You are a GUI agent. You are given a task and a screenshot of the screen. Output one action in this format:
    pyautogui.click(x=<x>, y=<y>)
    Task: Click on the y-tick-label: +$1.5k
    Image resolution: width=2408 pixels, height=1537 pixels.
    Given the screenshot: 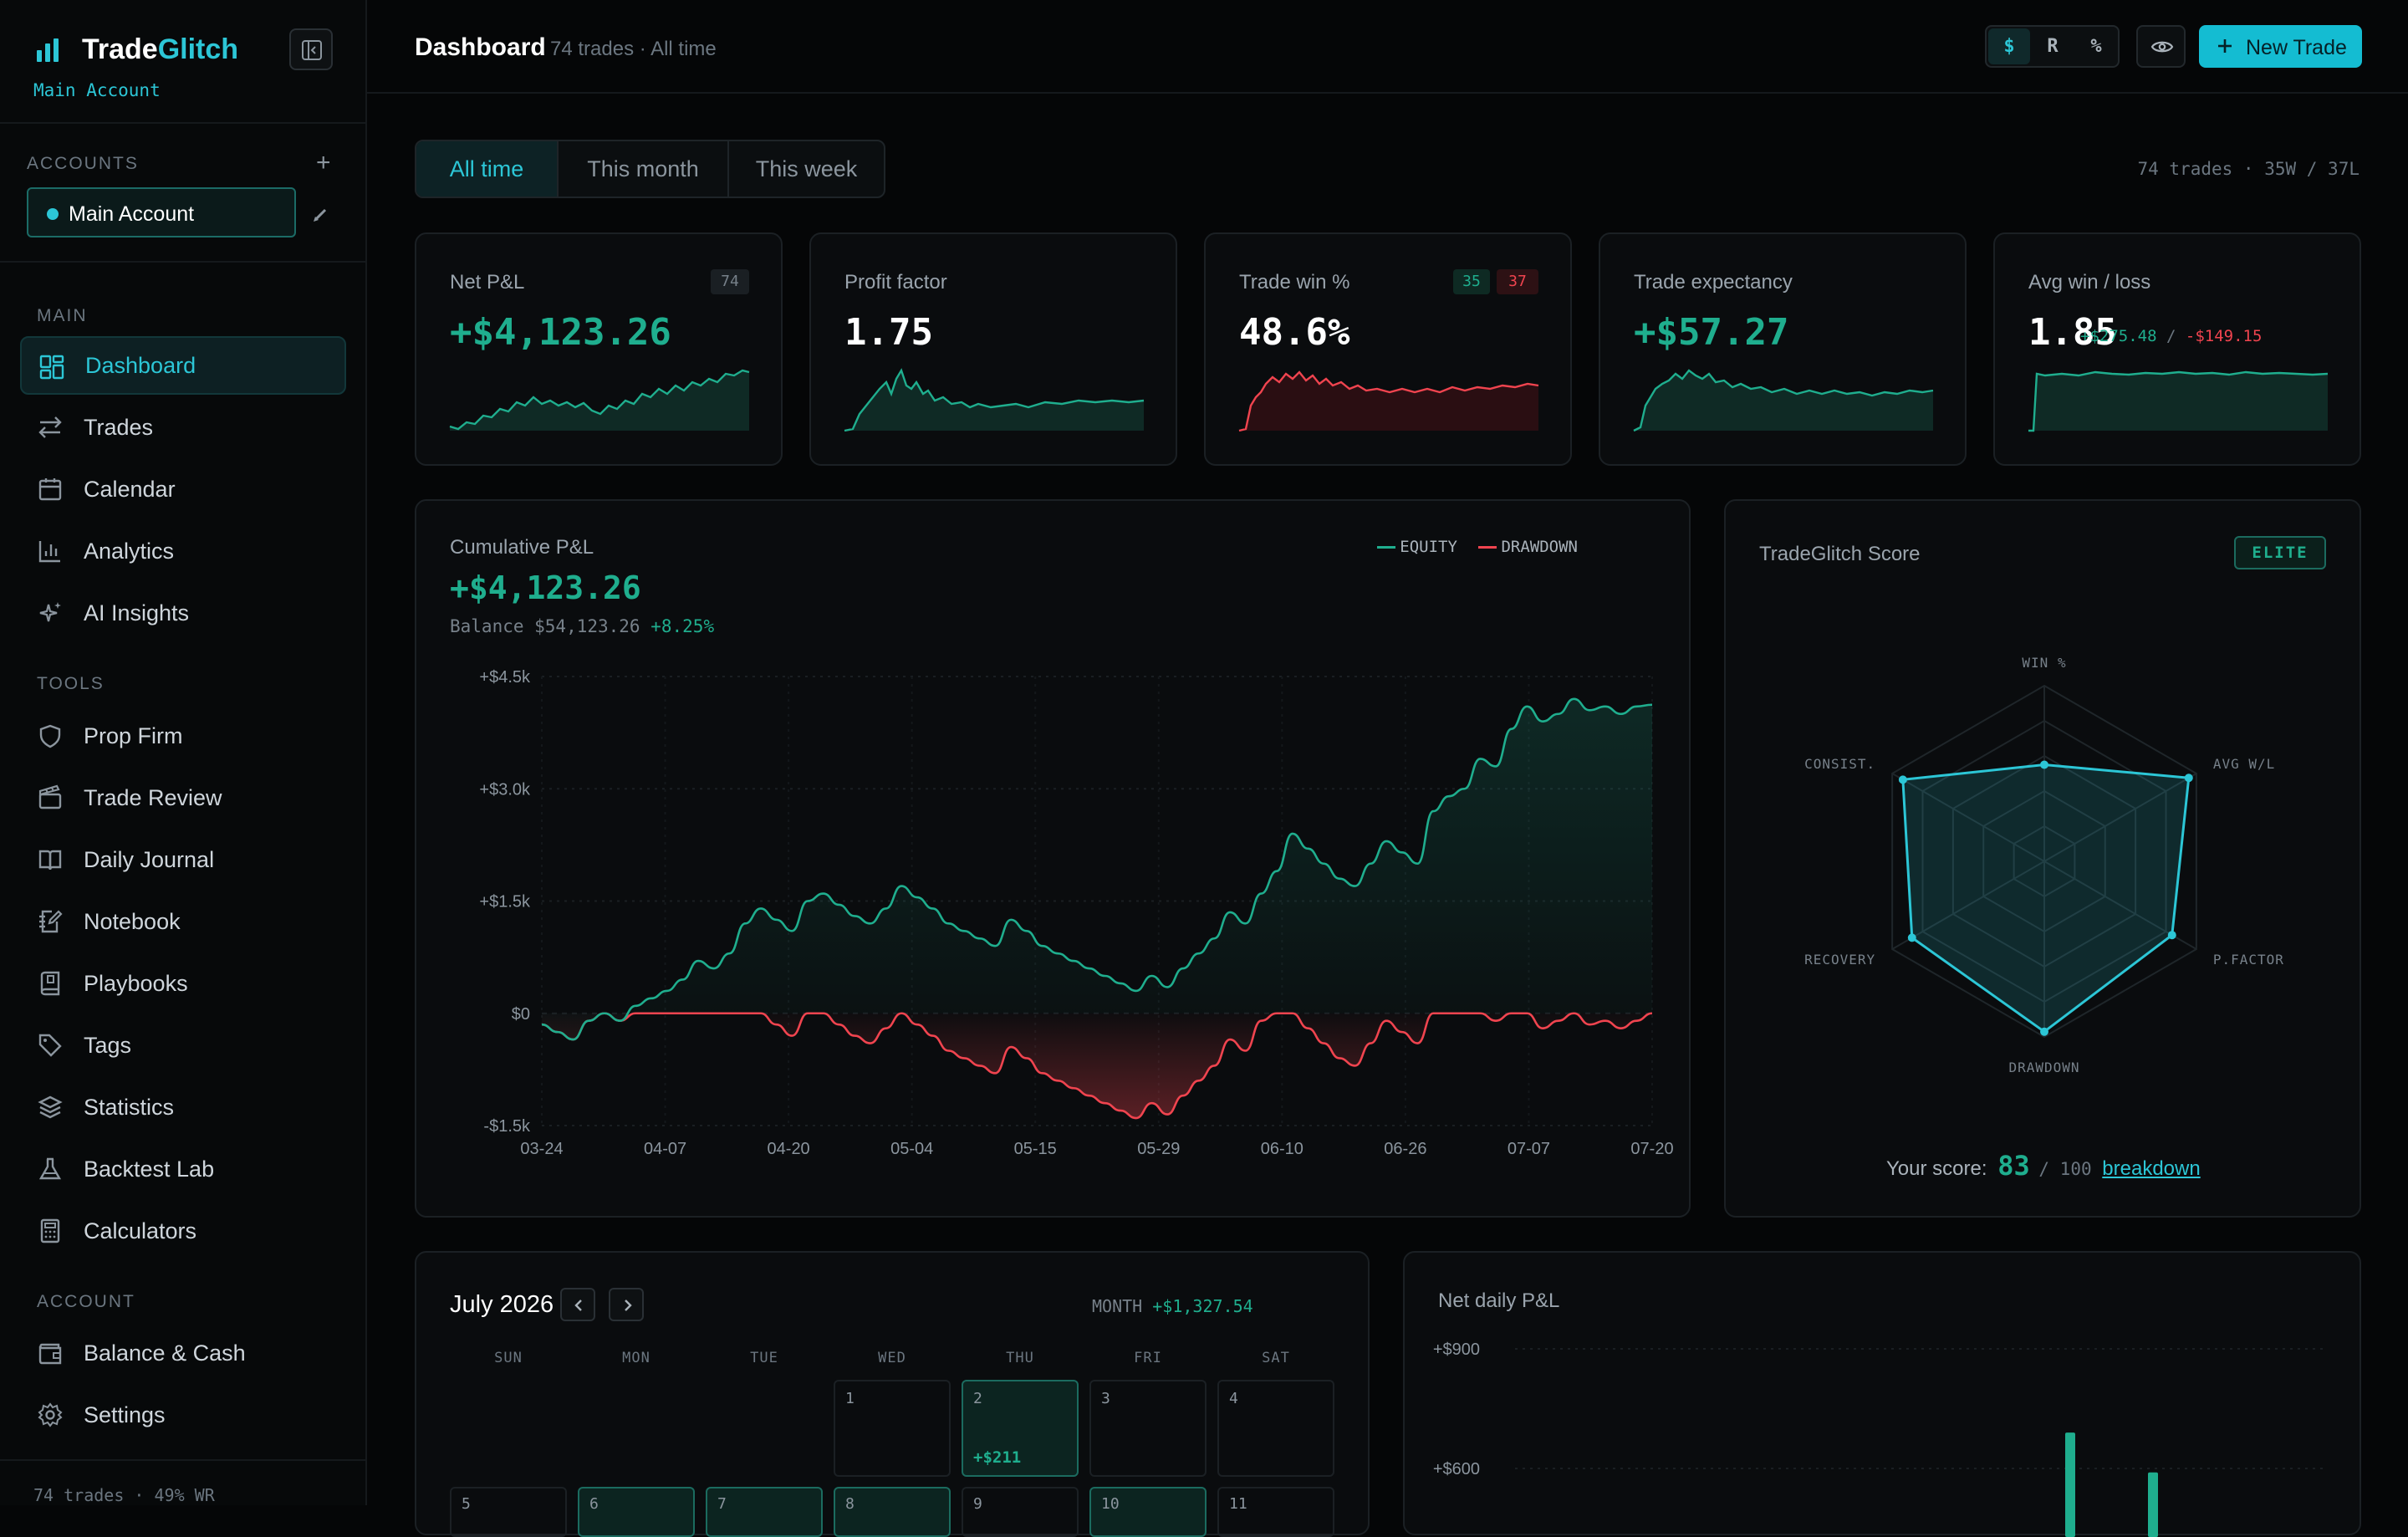 What is the action you would take?
    pyautogui.click(x=505, y=902)
    